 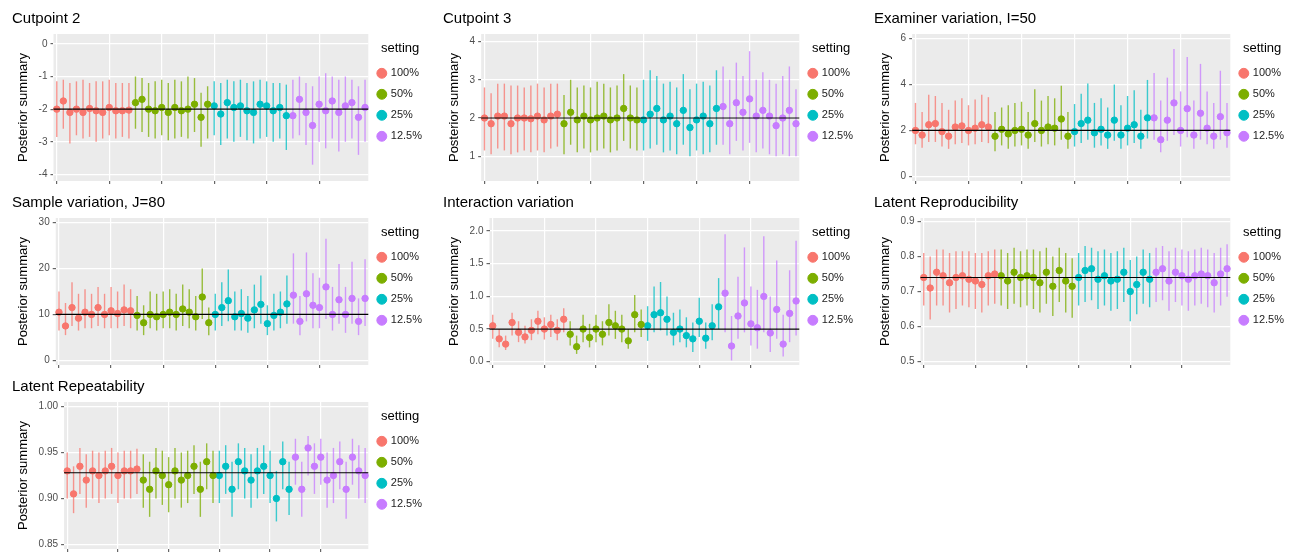 I want to click on y-tick-label: 1.0, so click(x=476, y=296).